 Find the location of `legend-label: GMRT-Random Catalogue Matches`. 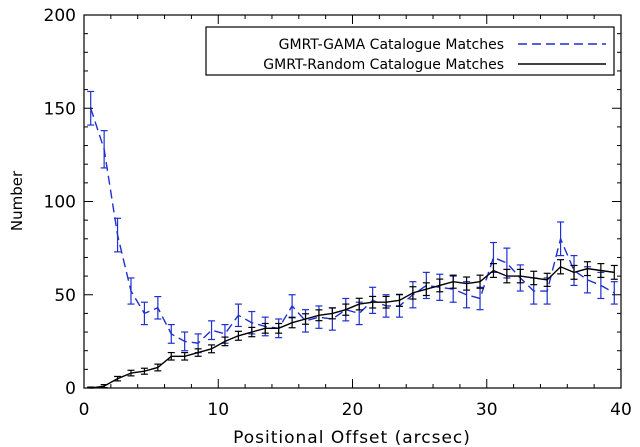

legend-label: GMRT-Random Catalogue Matches is located at coordinates (383, 65).